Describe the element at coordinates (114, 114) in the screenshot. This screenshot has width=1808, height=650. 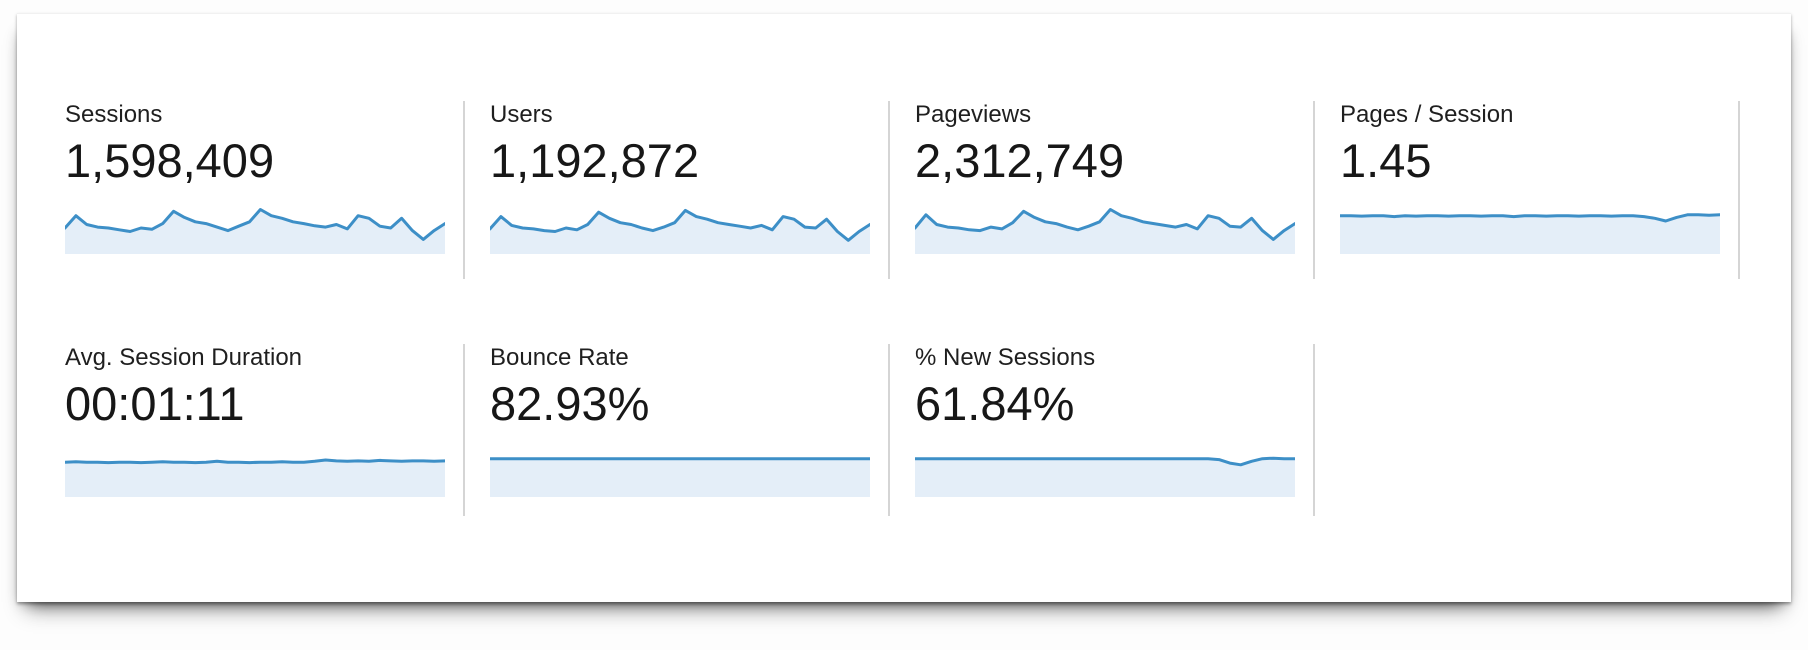
I see `metric-label: Sessions` at that location.